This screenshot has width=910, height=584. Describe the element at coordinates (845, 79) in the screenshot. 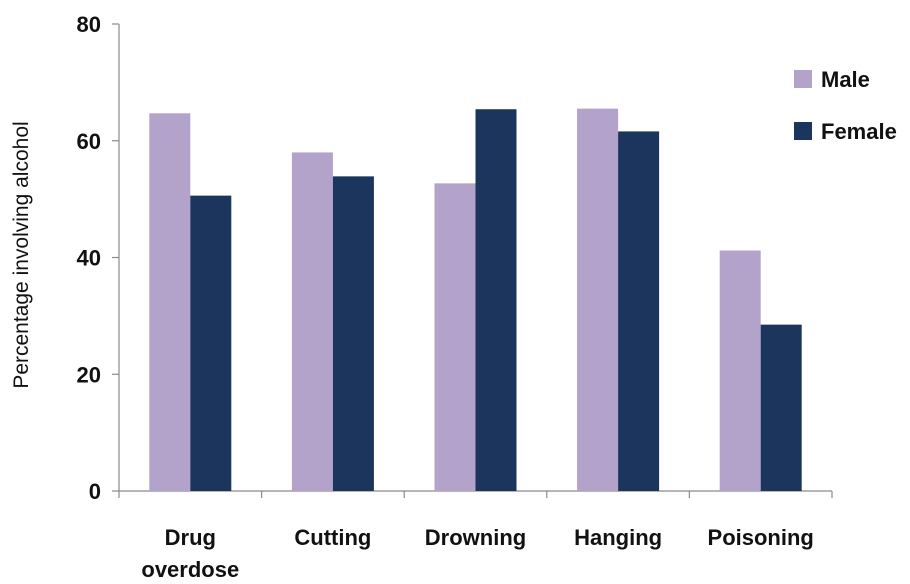

I see `legend-label: Male` at that location.